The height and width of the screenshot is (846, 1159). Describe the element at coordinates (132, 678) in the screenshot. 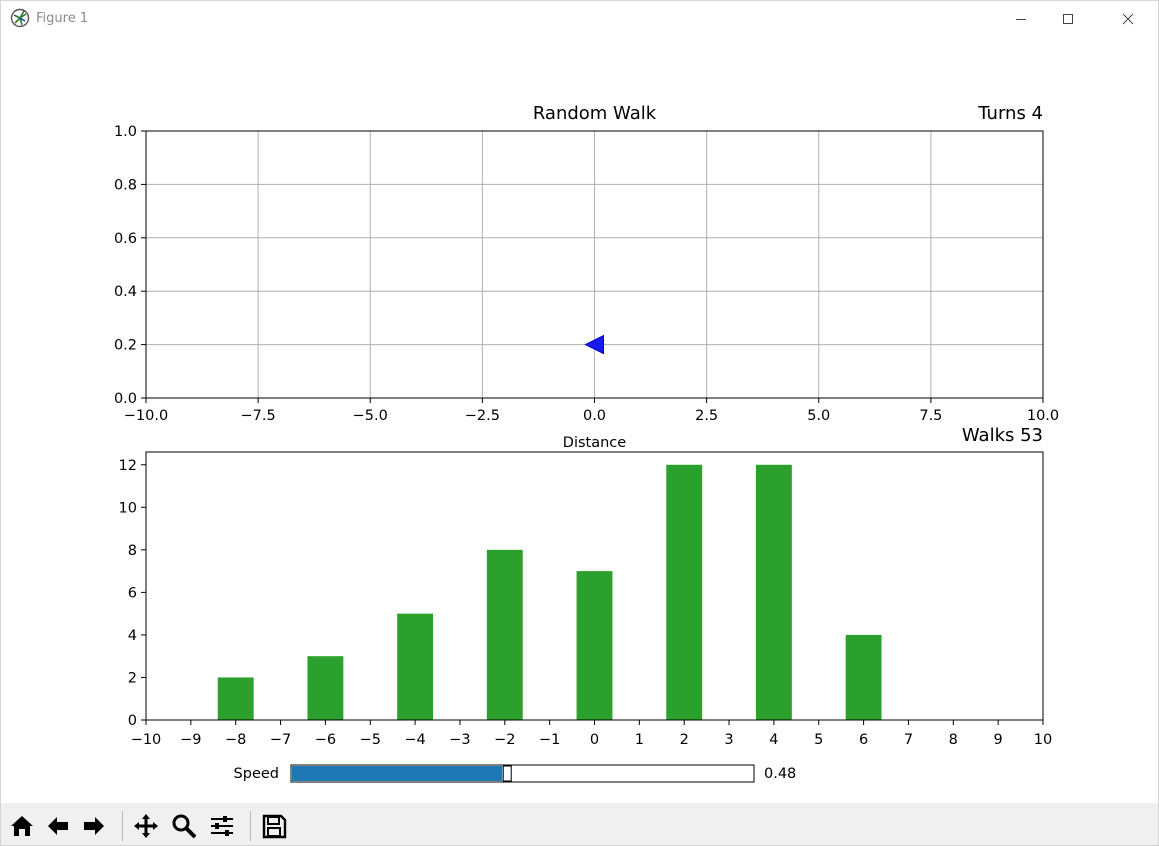

I see `histogram-ytick-label: 2` at that location.